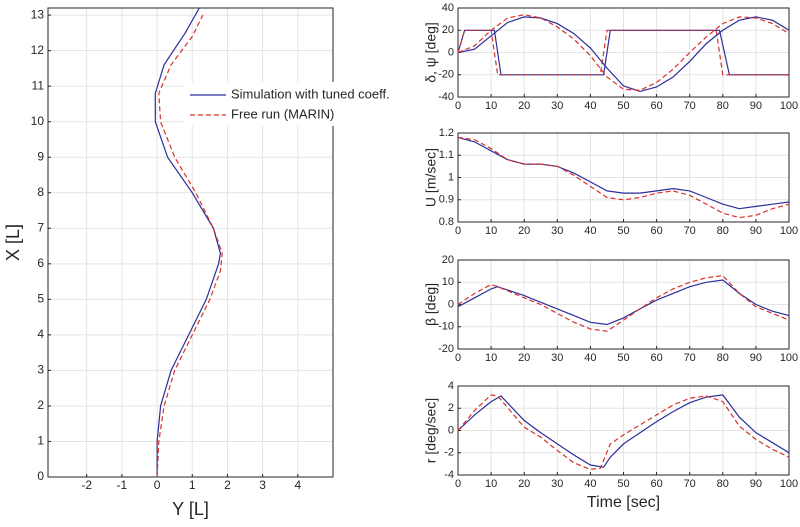 The height and width of the screenshot is (527, 800). I want to click on y-tick-label: -2, so click(449, 453).